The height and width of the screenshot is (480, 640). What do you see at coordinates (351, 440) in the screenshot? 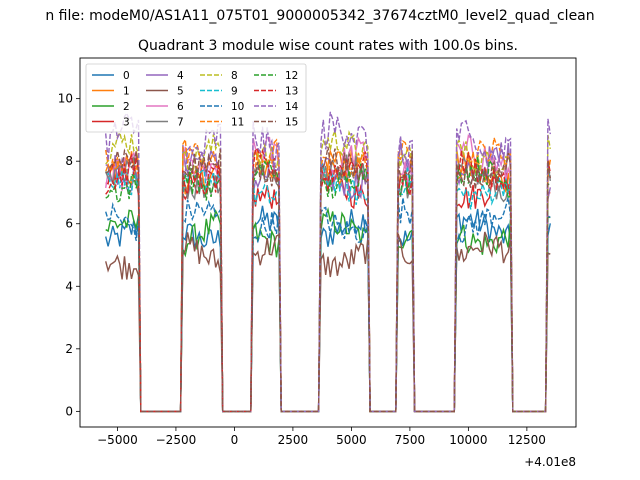
I see `x-tick-label: 5000` at bounding box center [351, 440].